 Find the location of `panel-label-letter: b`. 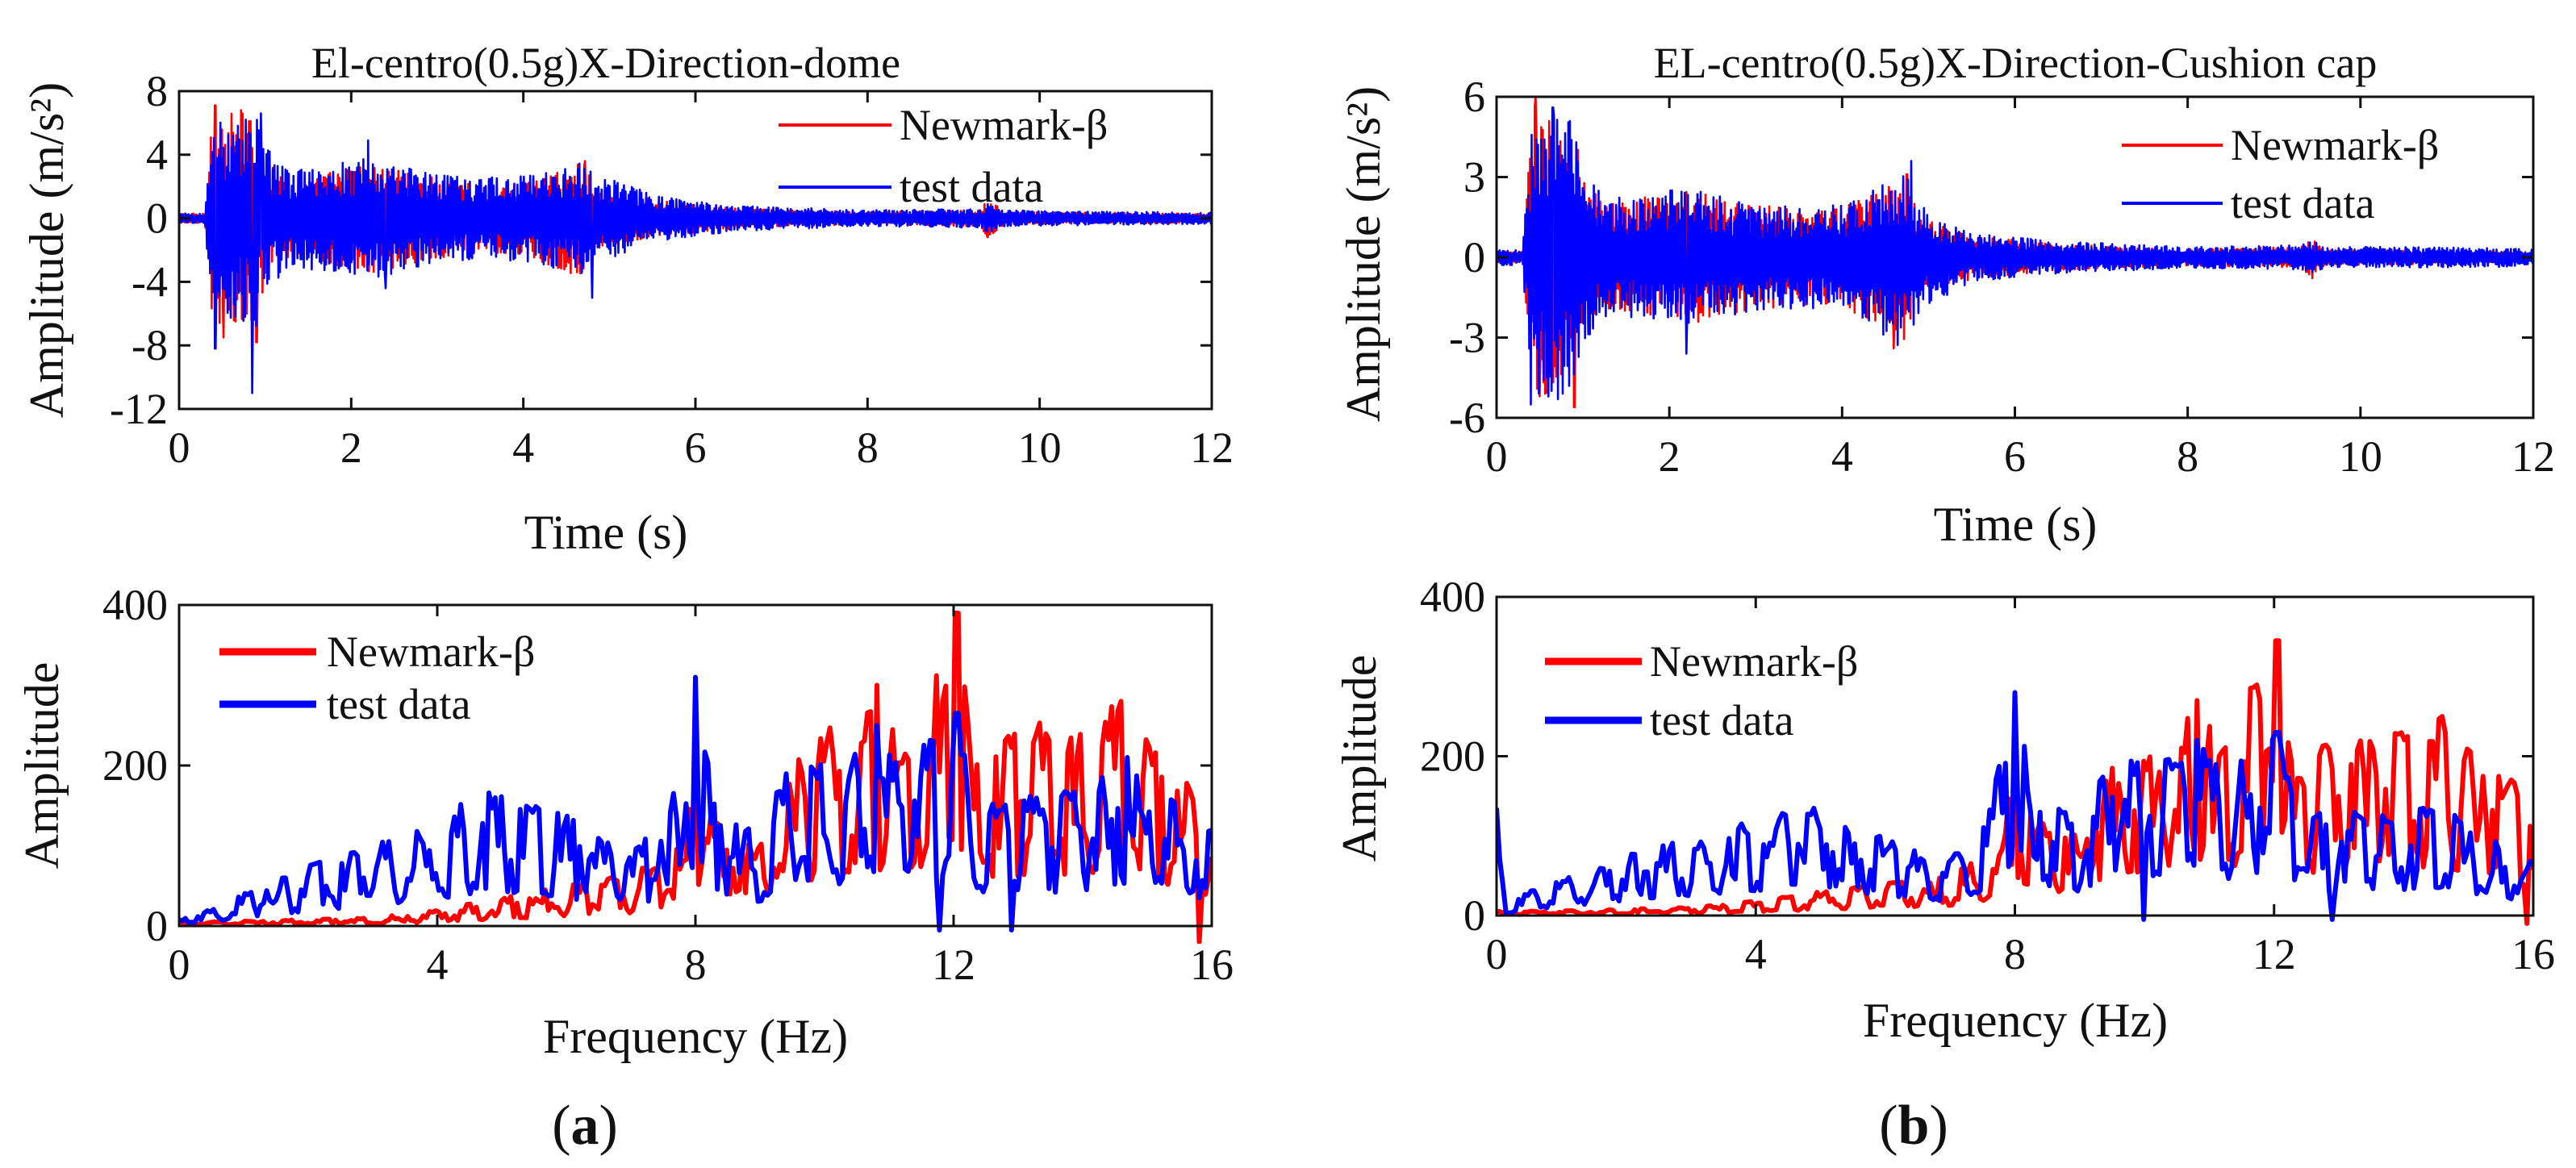

panel-label-letter: b is located at coordinates (1914, 1126).